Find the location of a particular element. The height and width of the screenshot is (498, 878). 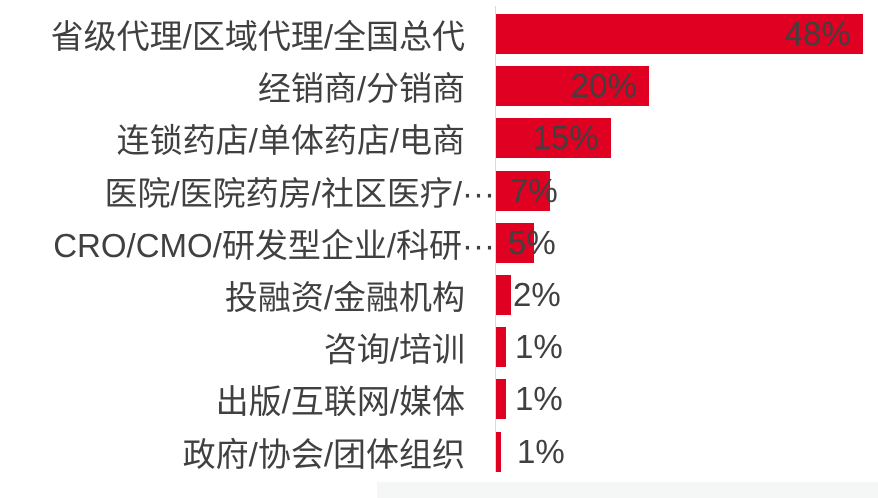

plot-cell: 48% is located at coordinates (687, 34).